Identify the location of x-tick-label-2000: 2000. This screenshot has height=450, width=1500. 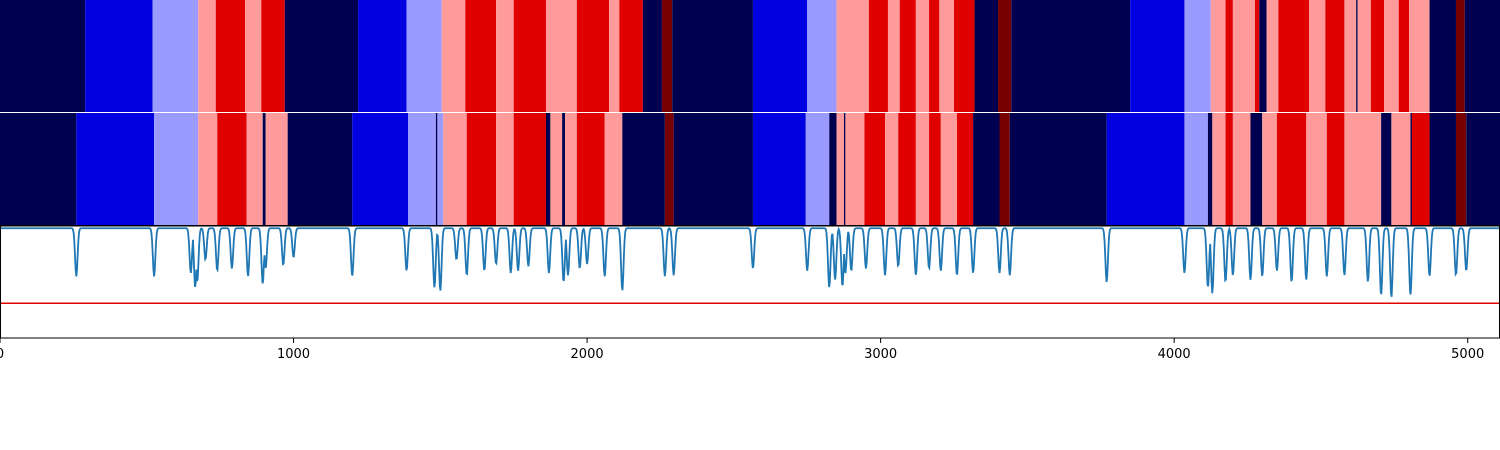
(587, 354).